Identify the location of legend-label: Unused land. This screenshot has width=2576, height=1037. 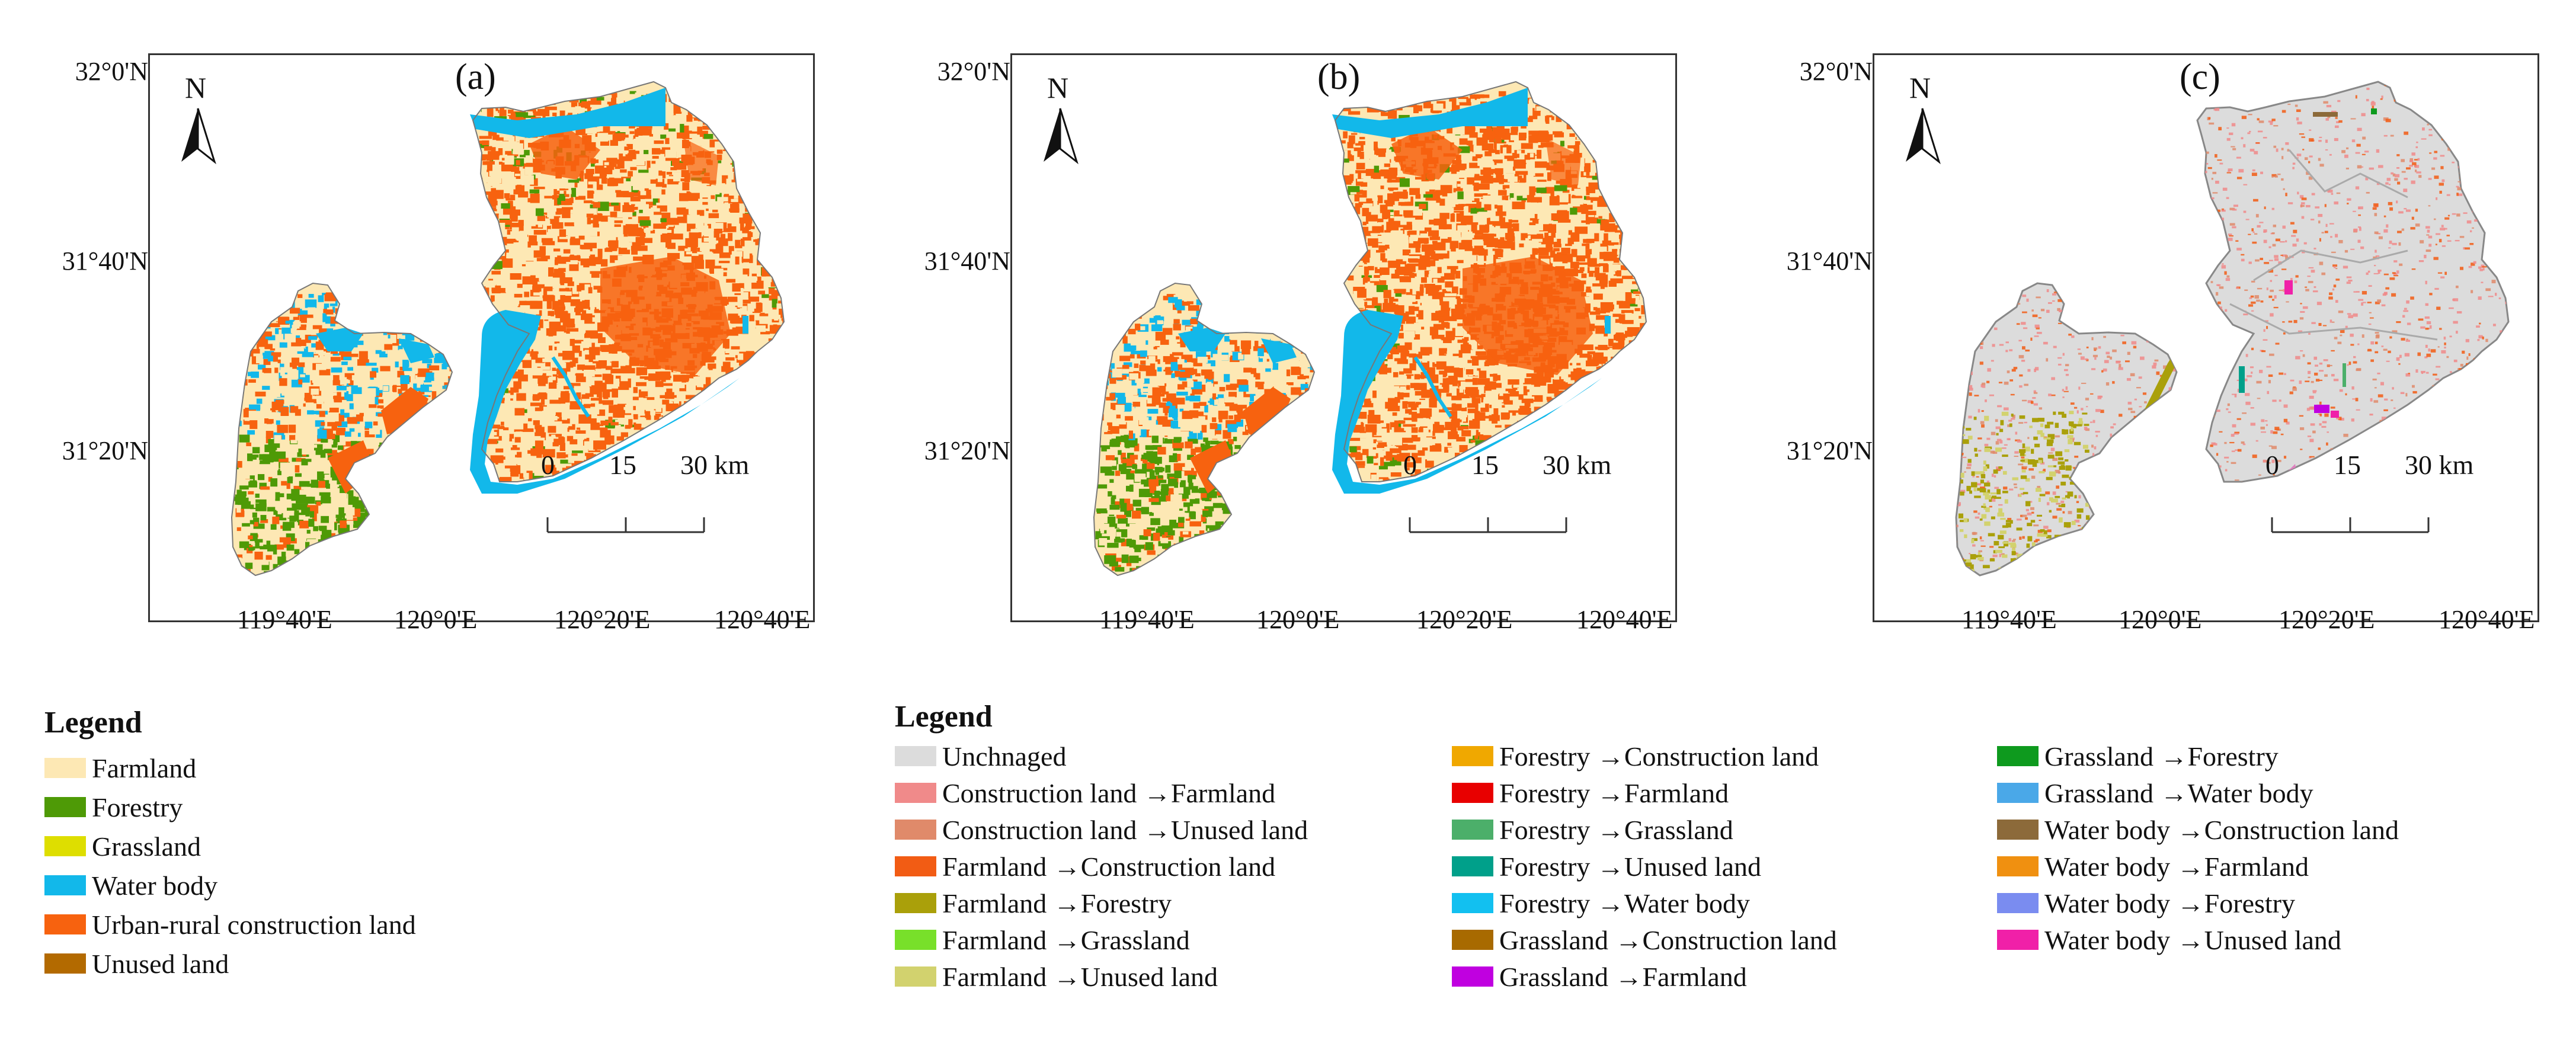
(160, 963).